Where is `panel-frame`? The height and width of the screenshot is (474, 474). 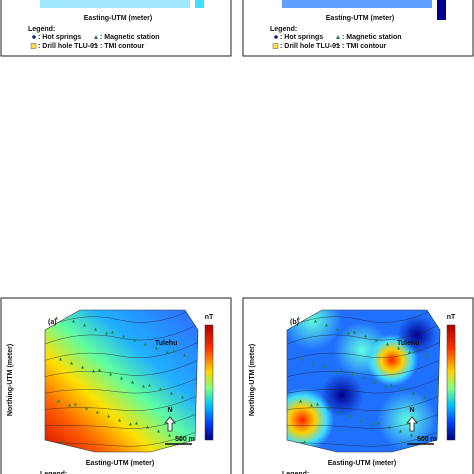 panel-frame is located at coordinates (116, 28).